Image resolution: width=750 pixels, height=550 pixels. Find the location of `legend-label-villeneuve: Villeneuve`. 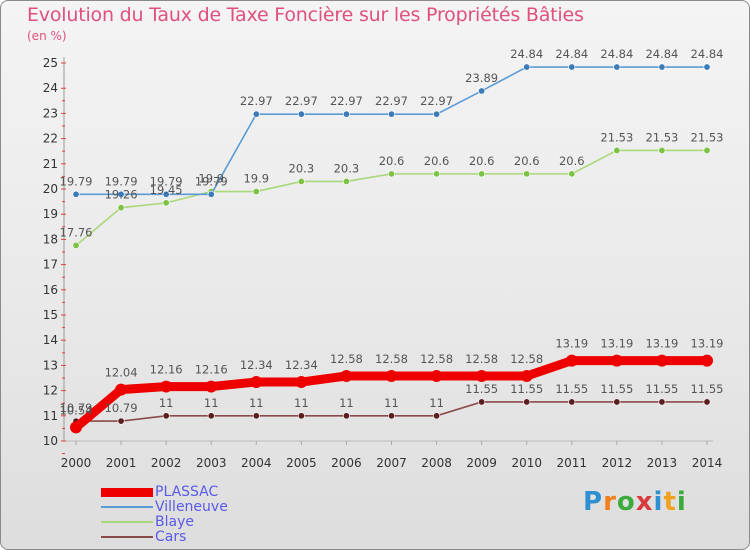

legend-label-villeneuve: Villeneuve is located at coordinates (191, 507).